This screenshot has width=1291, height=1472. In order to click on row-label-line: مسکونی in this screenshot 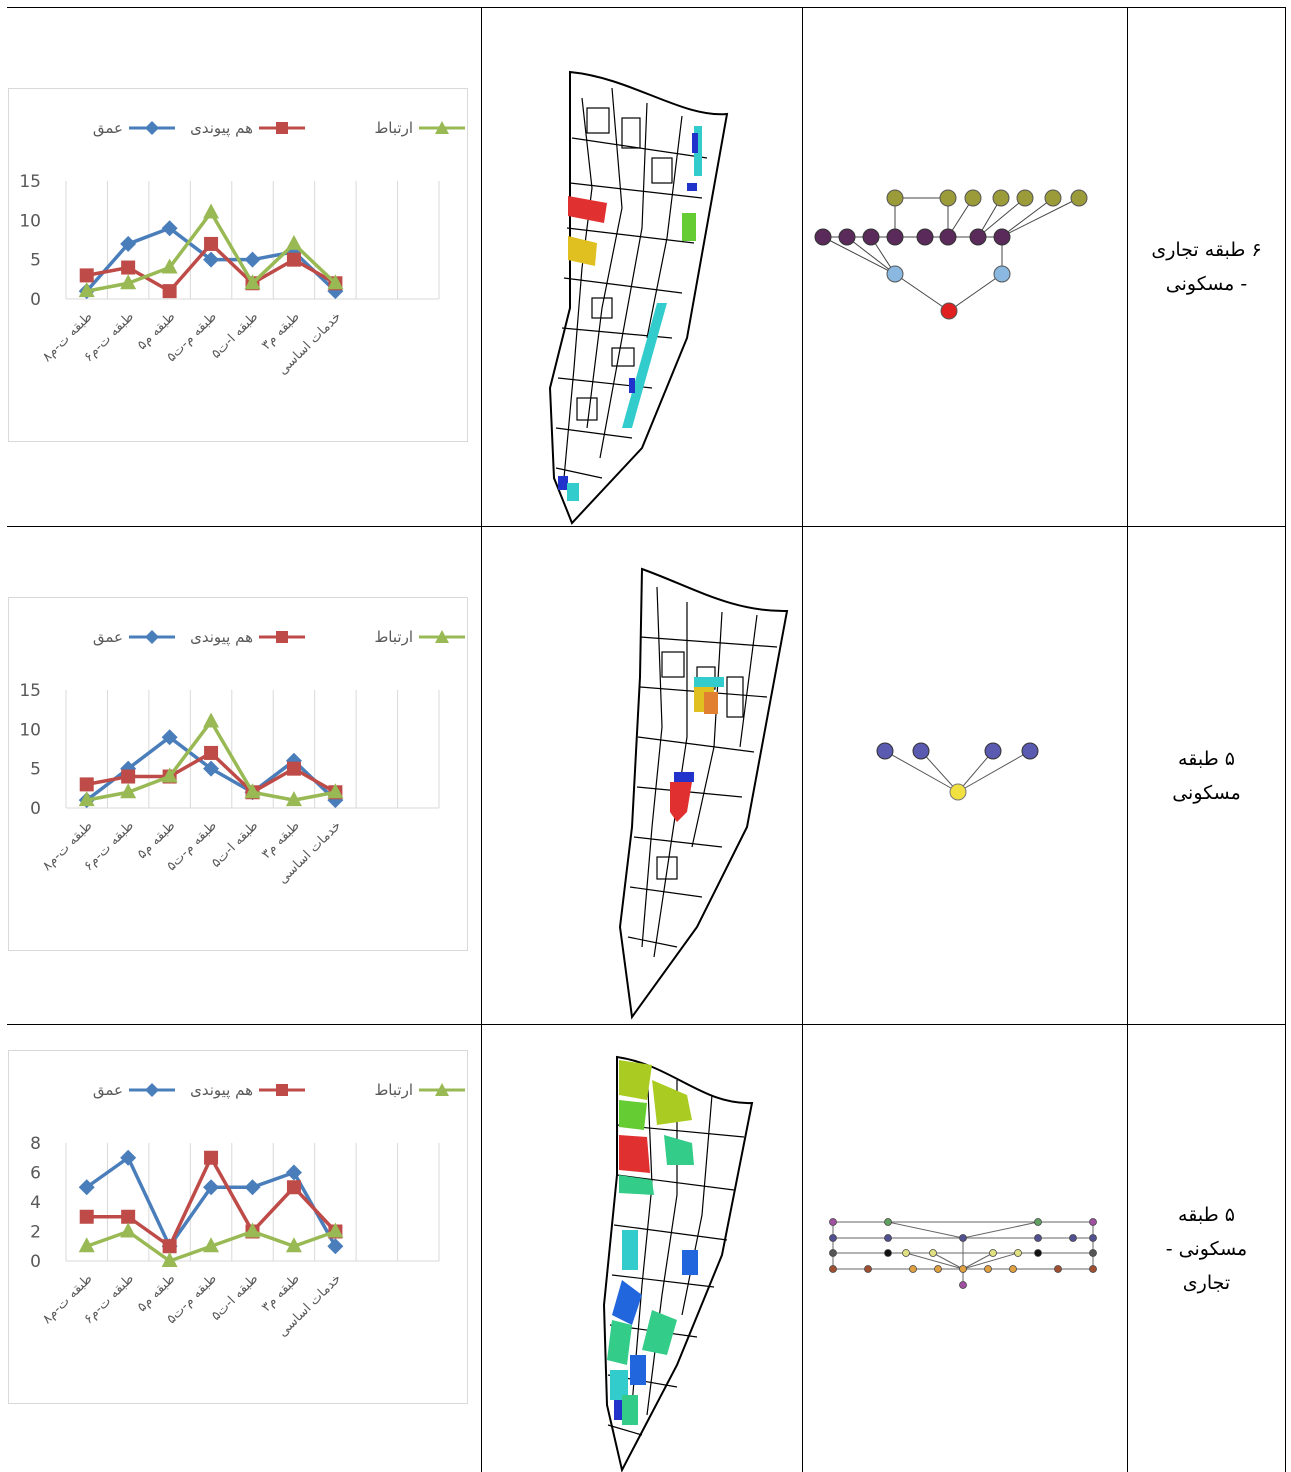, I will do `click(1206, 792)`.